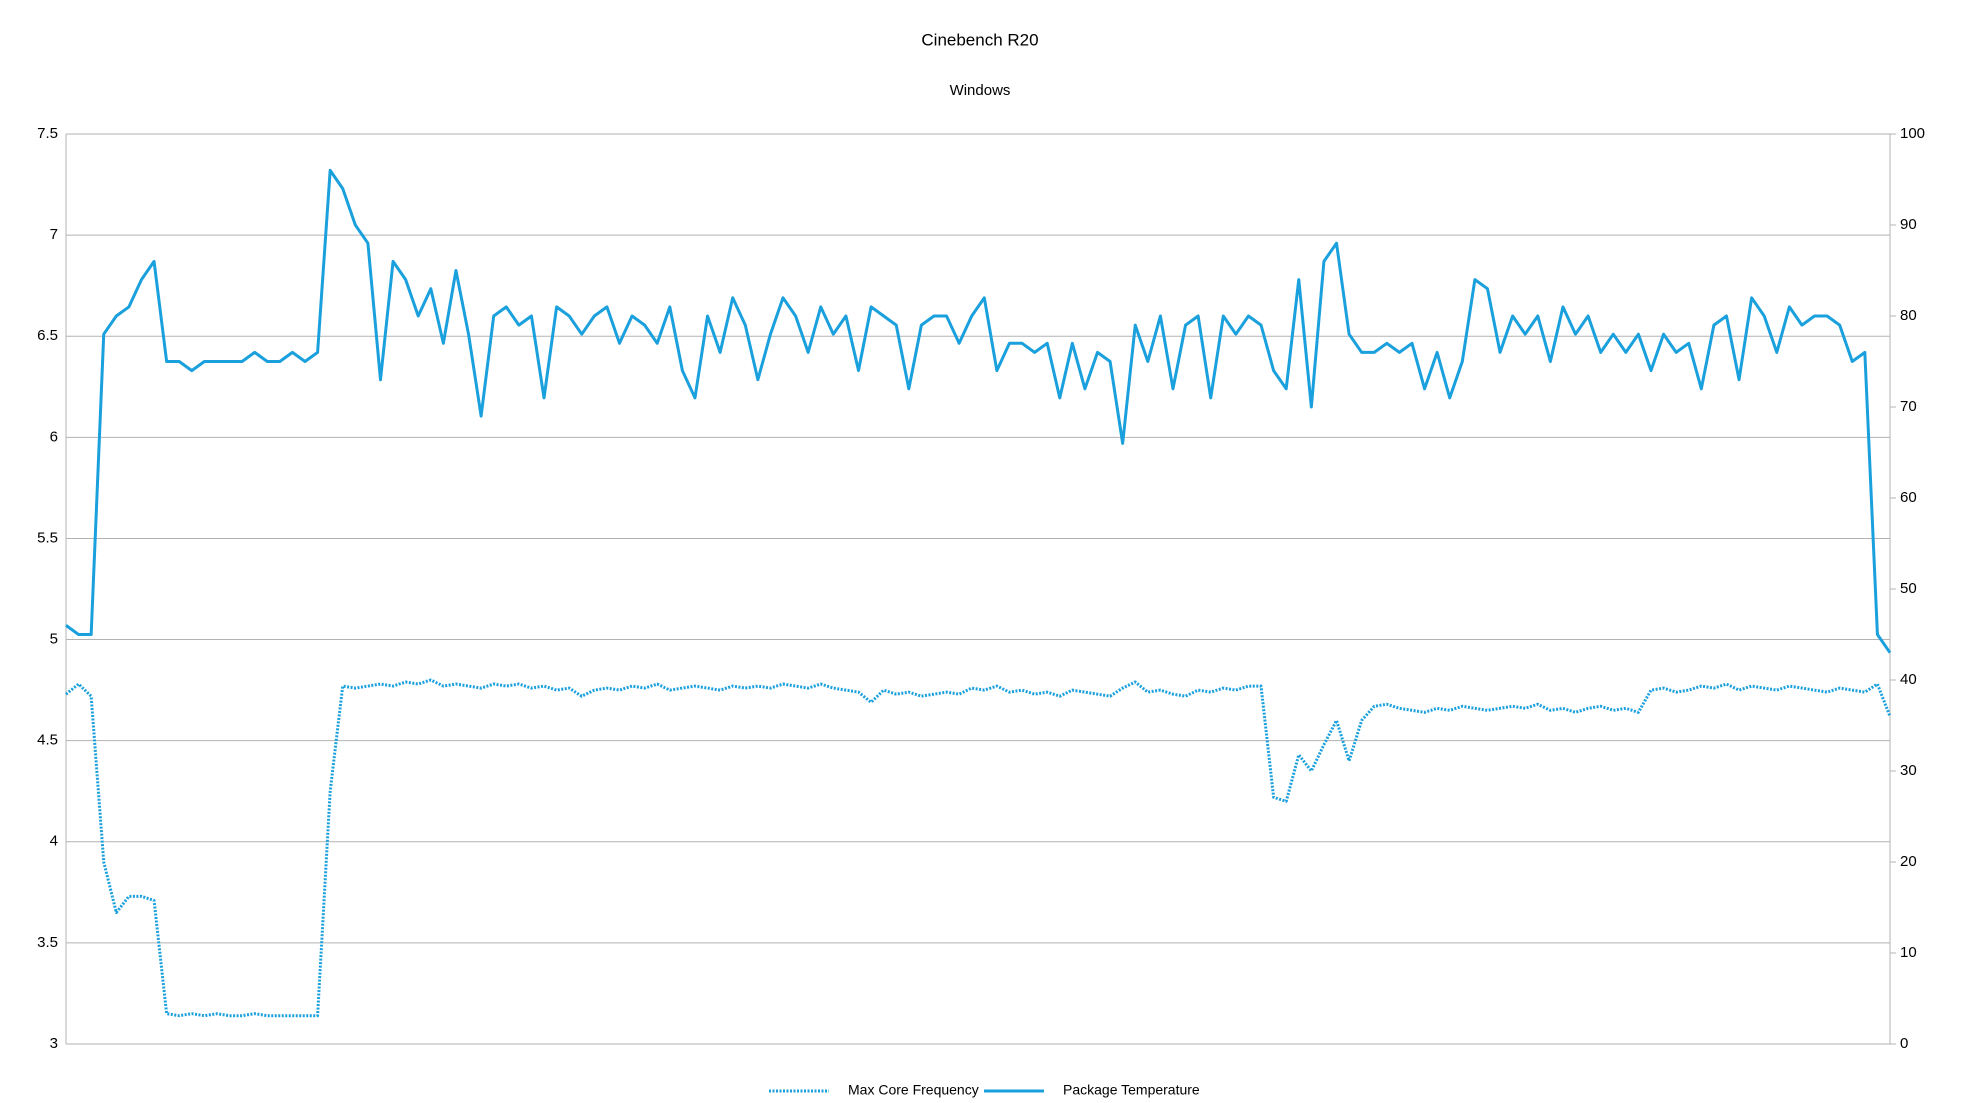 This screenshot has height=1103, width=1961. Describe the element at coordinates (1908, 406) in the screenshot. I see `y2-tick-label: 70` at that location.